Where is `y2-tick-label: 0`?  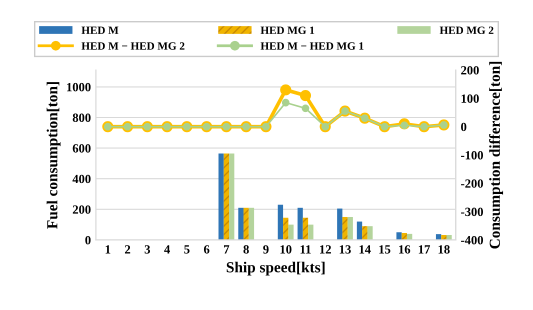 y2-tick-label: 0 is located at coordinates (463, 127).